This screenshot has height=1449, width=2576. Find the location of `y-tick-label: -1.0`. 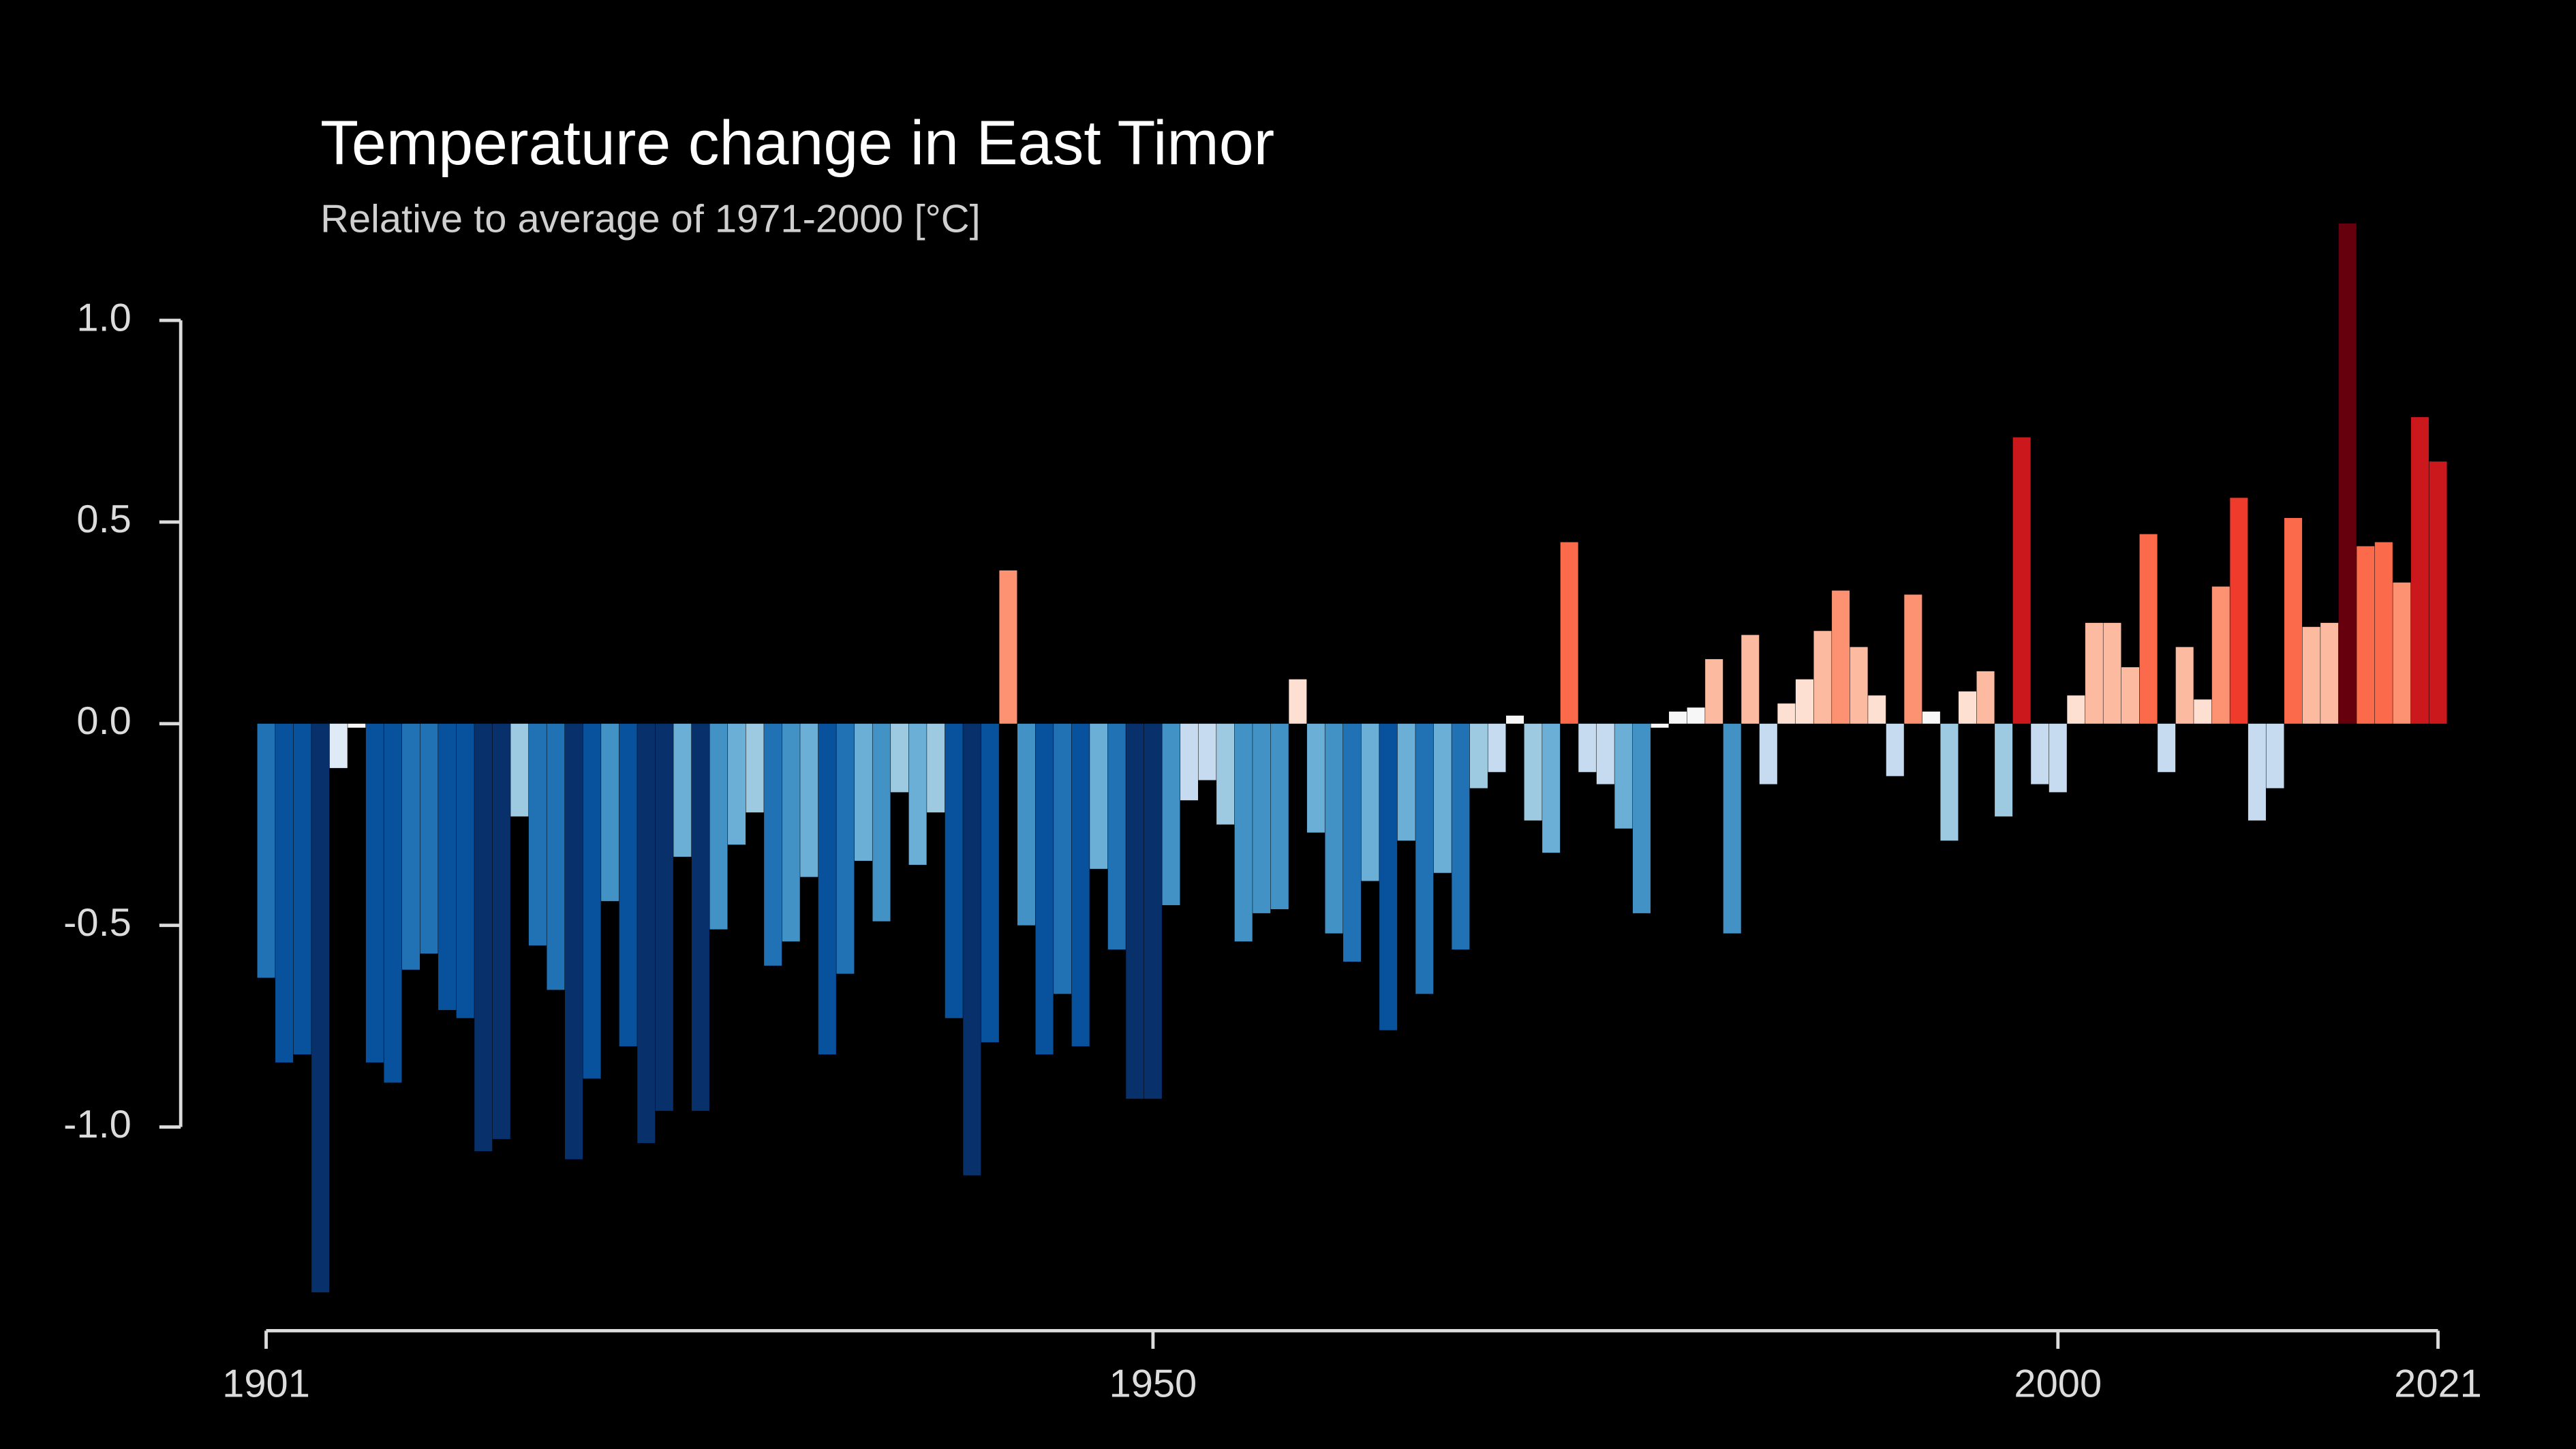

y-tick-label: -1.0 is located at coordinates (98, 1125).